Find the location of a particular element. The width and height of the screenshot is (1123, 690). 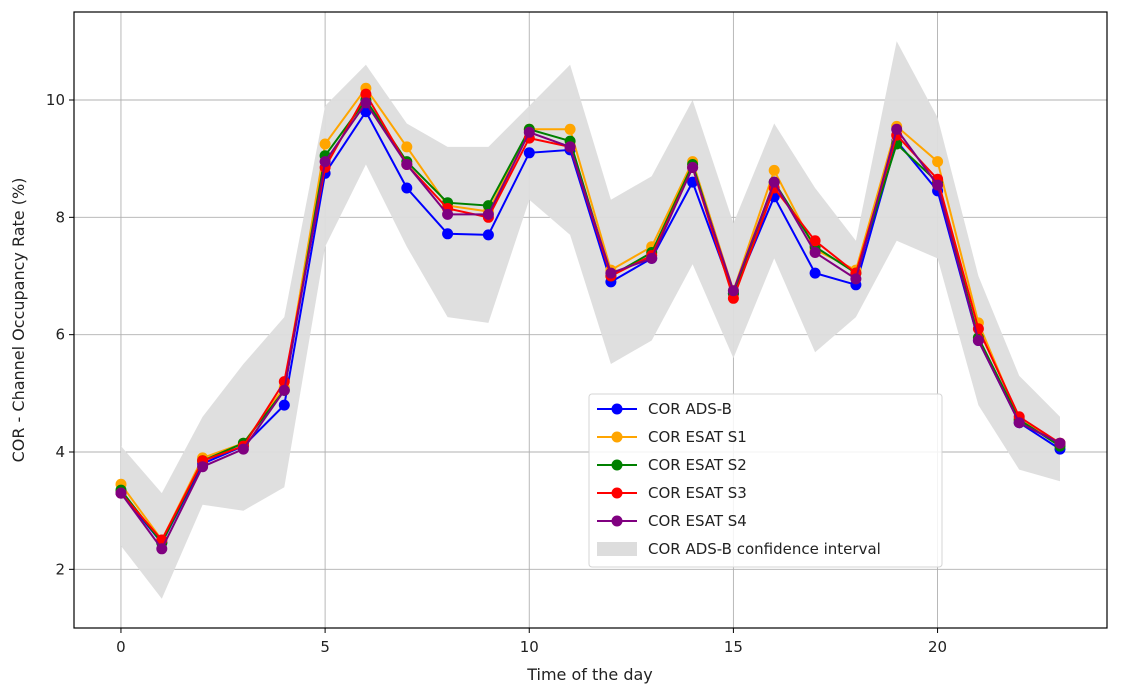

x-tick-label: 10 is located at coordinates (529, 647).